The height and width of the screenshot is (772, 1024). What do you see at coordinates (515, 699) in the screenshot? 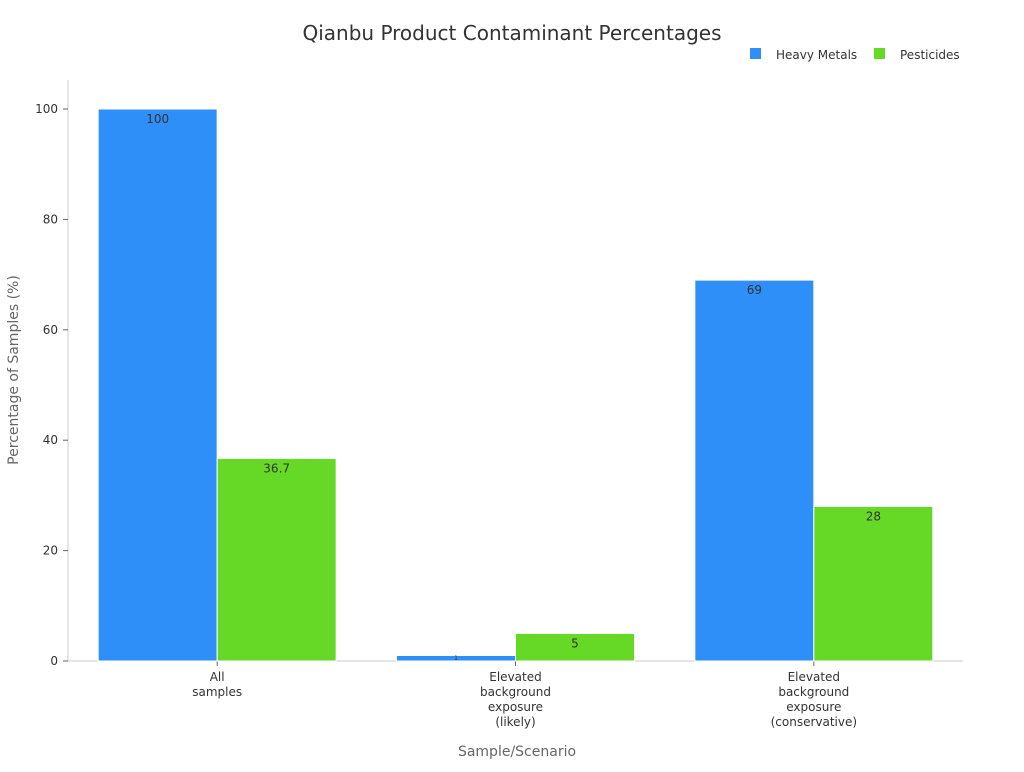
I see `x-tick-label: Elevated background exposure (likely)` at bounding box center [515, 699].